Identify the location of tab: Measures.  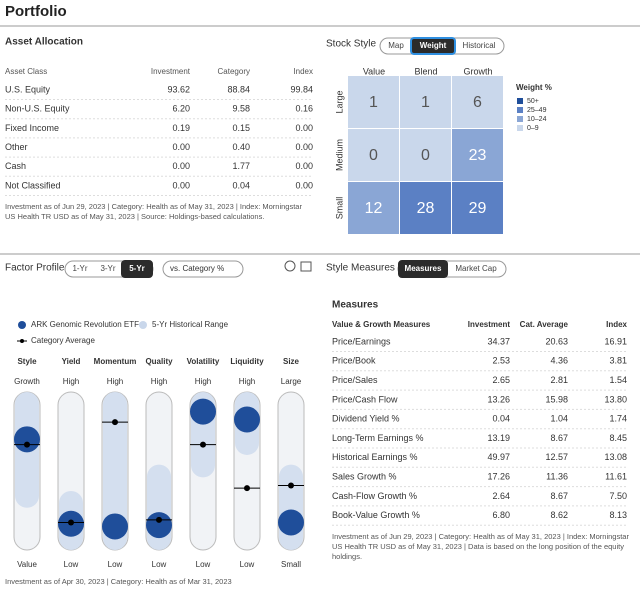
(423, 268).